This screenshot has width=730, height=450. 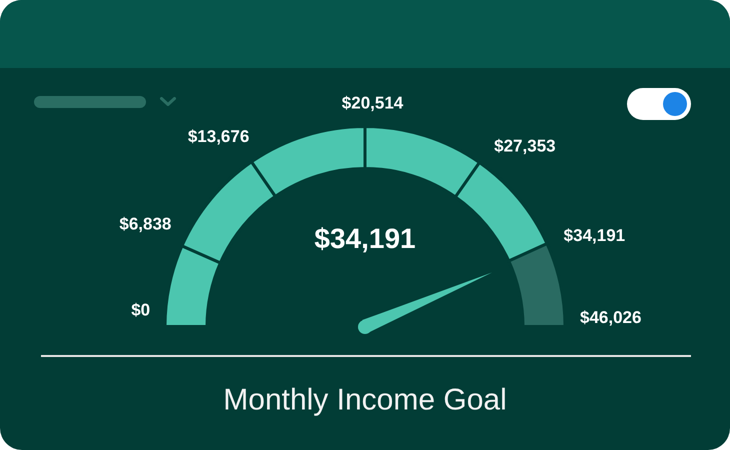 I want to click on slice-label: $0, so click(x=140, y=310).